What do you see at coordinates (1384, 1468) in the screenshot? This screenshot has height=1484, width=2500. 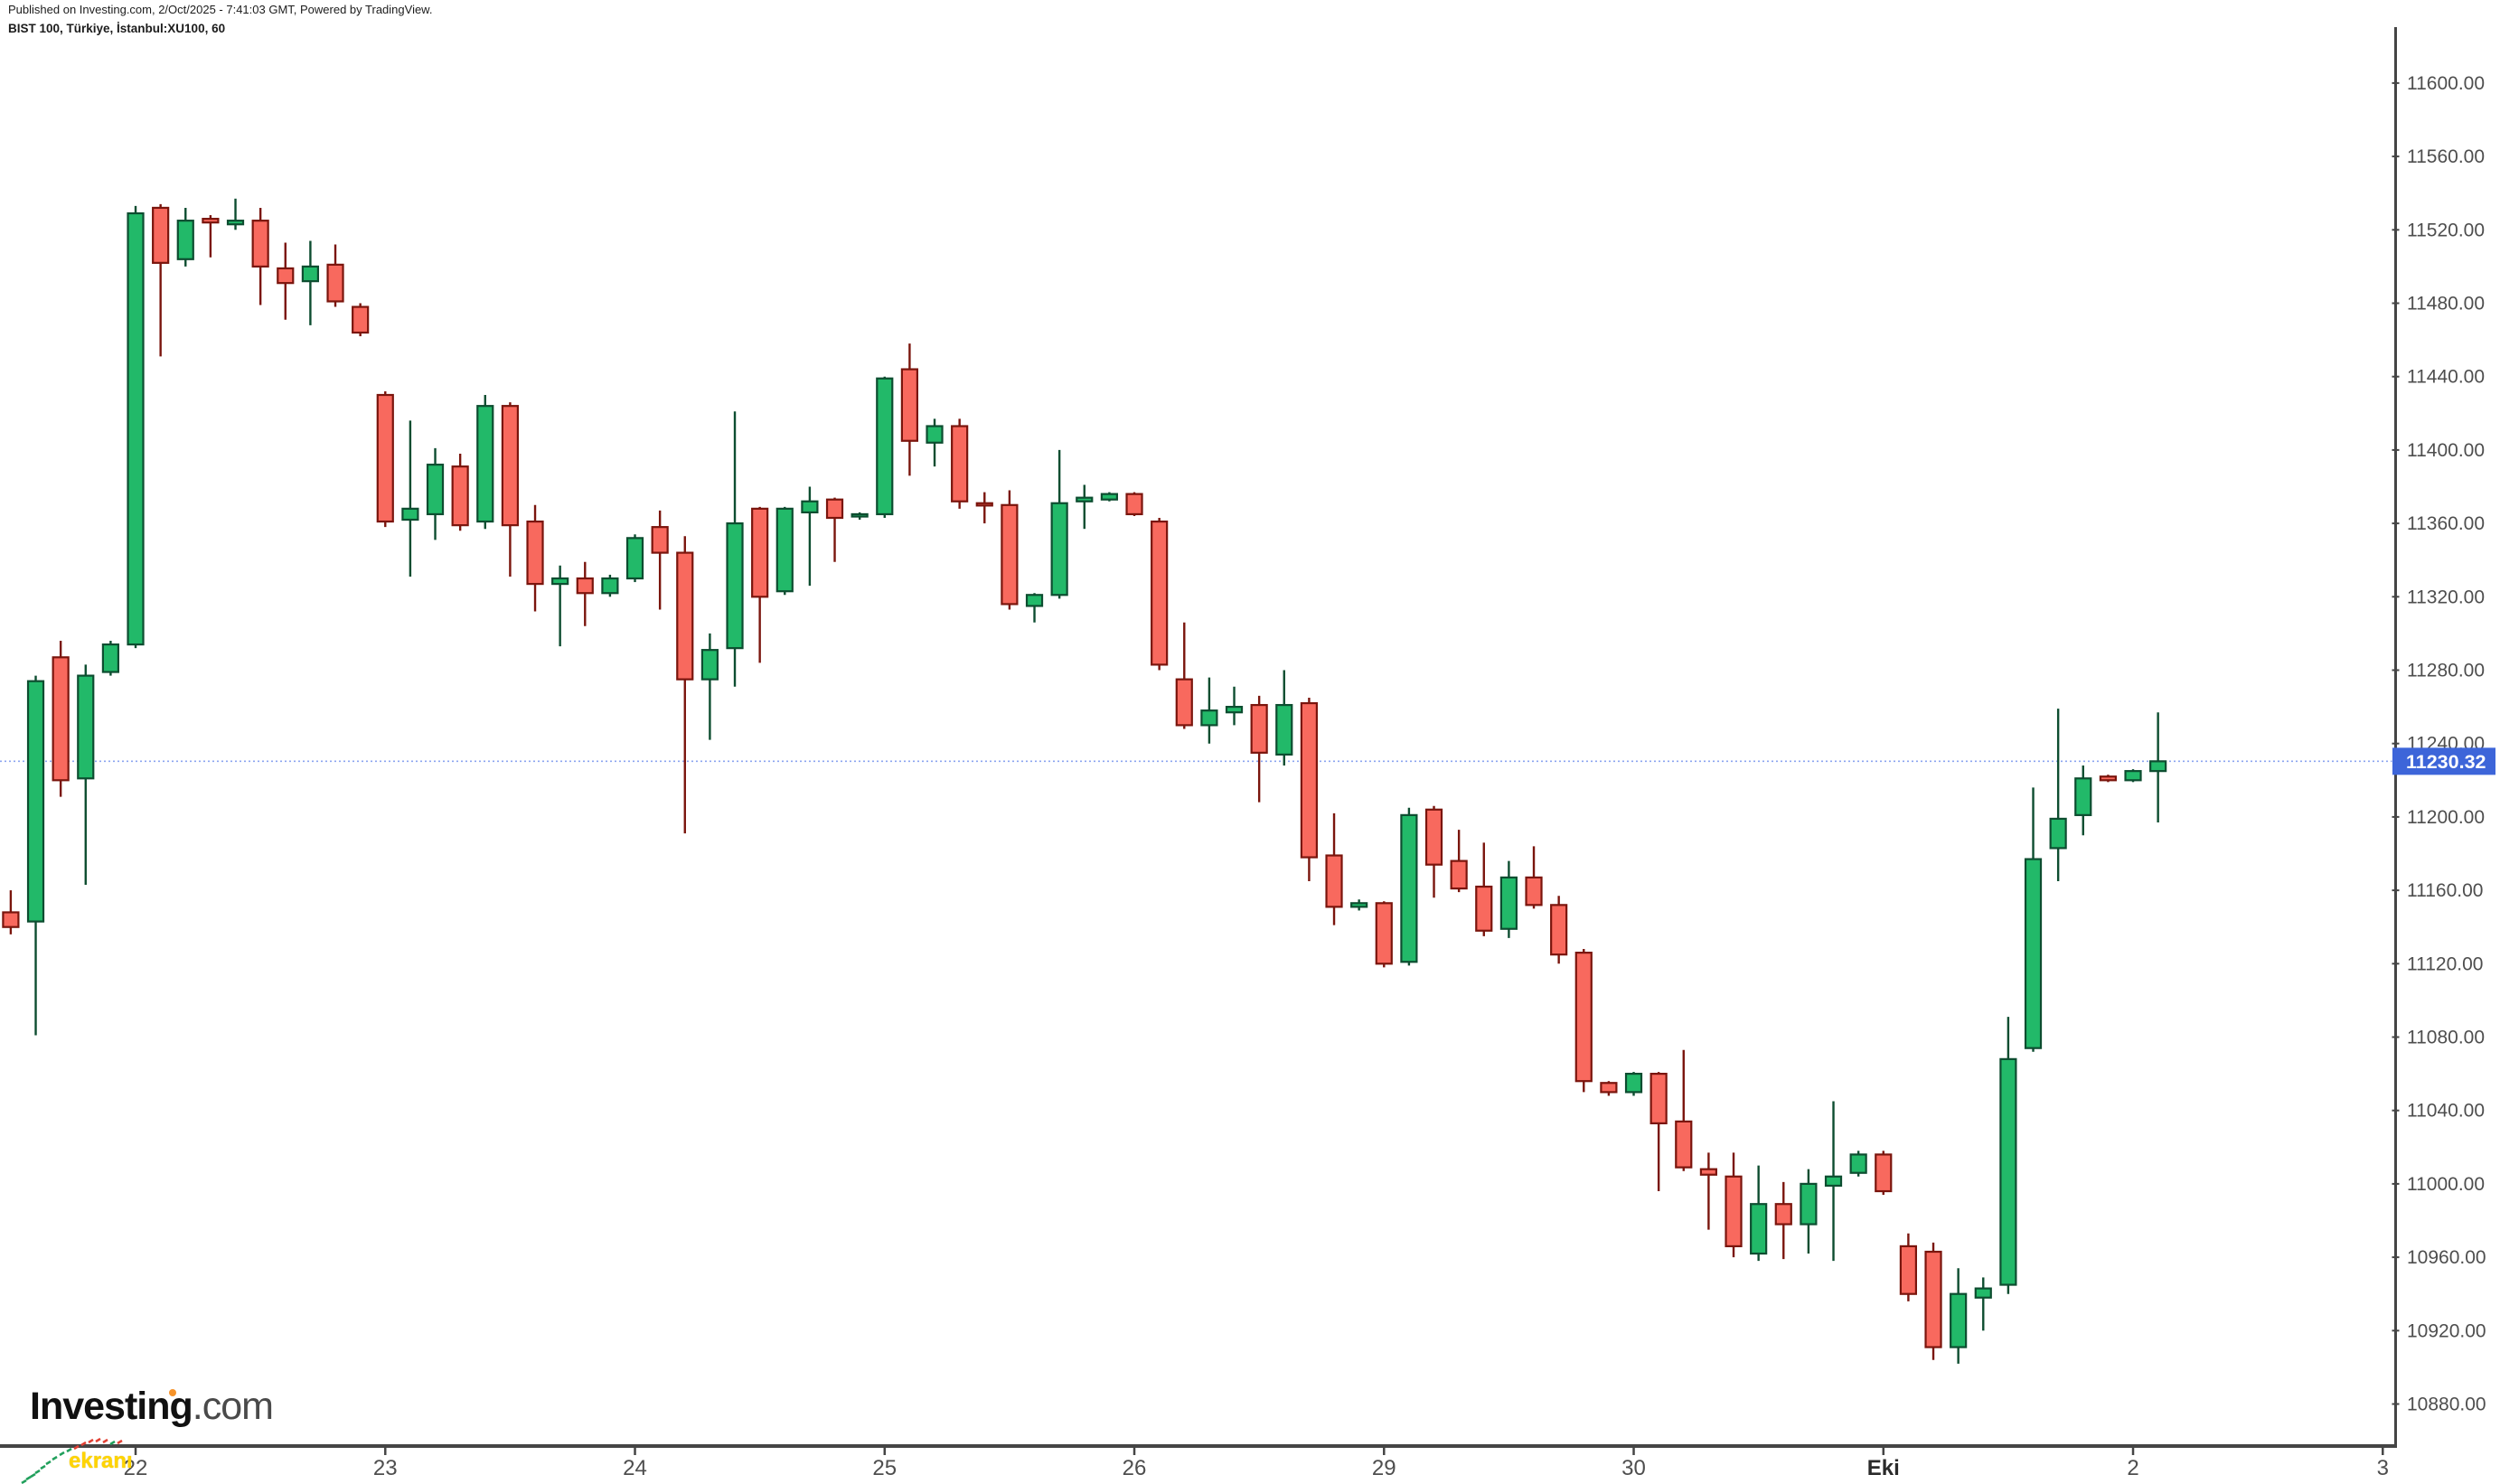 I see `time-axis-label: 29` at bounding box center [1384, 1468].